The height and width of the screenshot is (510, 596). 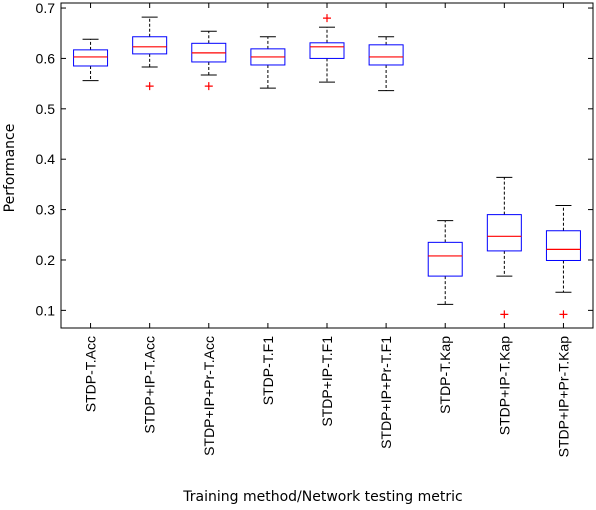 What do you see at coordinates (91, 374) in the screenshot?
I see `x-tick-label: STDP-T.Acc` at bounding box center [91, 374].